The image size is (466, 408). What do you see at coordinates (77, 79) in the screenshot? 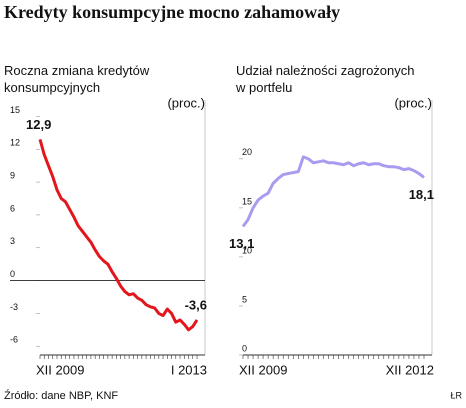
I see `panel-title: Roczna zmiana kredytów konsumpcyjnych` at bounding box center [77, 79].